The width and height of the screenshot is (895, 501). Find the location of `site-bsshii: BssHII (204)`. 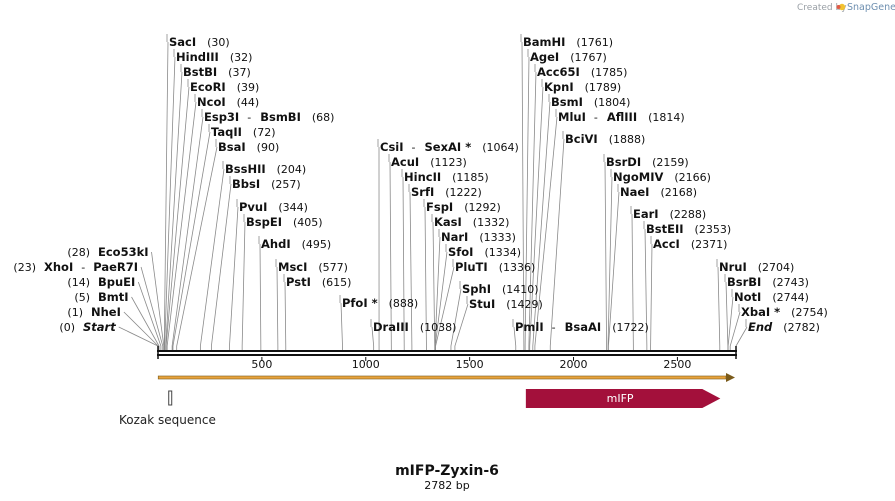

site-bsshii: BssHII (204) is located at coordinates (265, 169).